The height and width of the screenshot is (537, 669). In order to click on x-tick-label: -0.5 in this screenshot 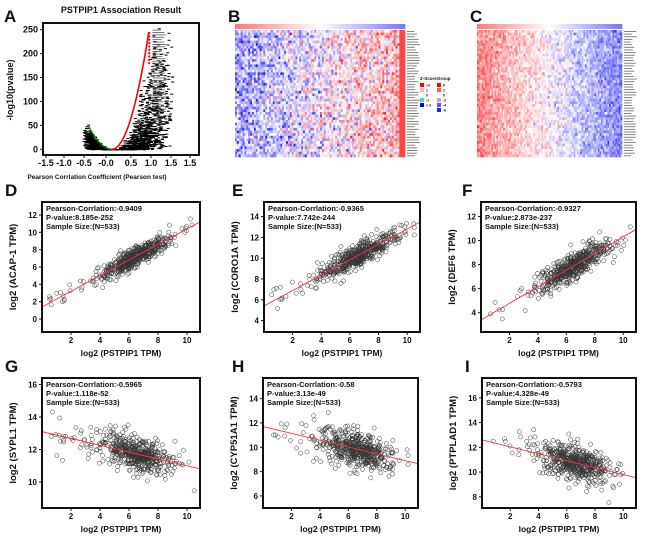, I will do `click(84, 163)`.